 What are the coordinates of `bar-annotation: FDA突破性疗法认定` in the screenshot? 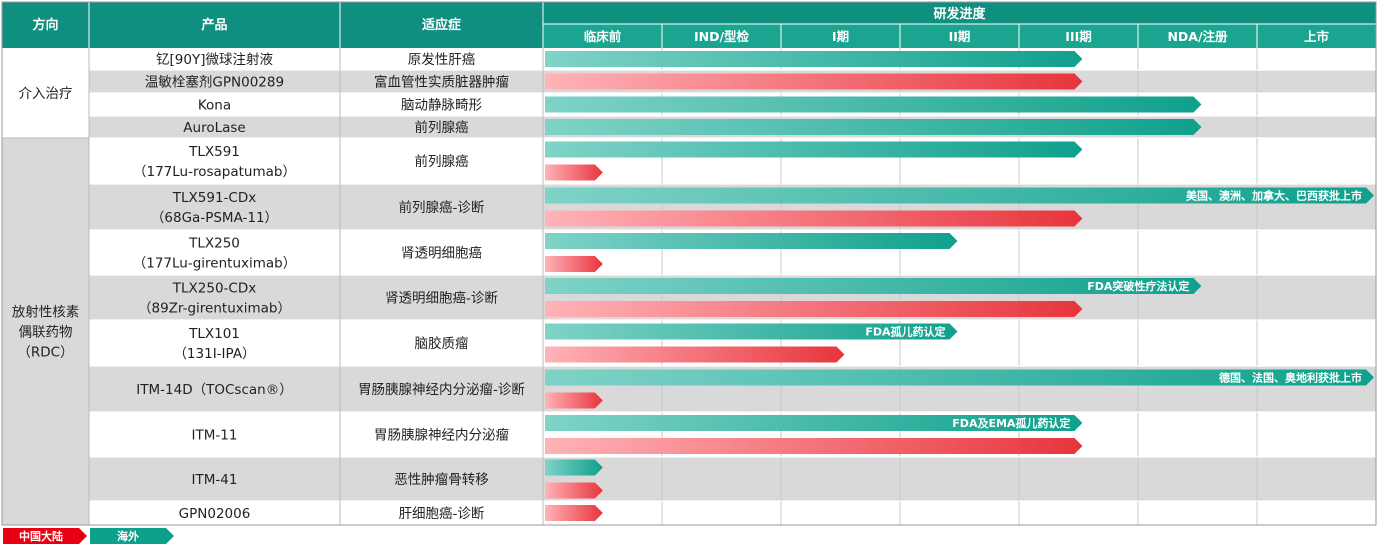 It's located at (1138, 286).